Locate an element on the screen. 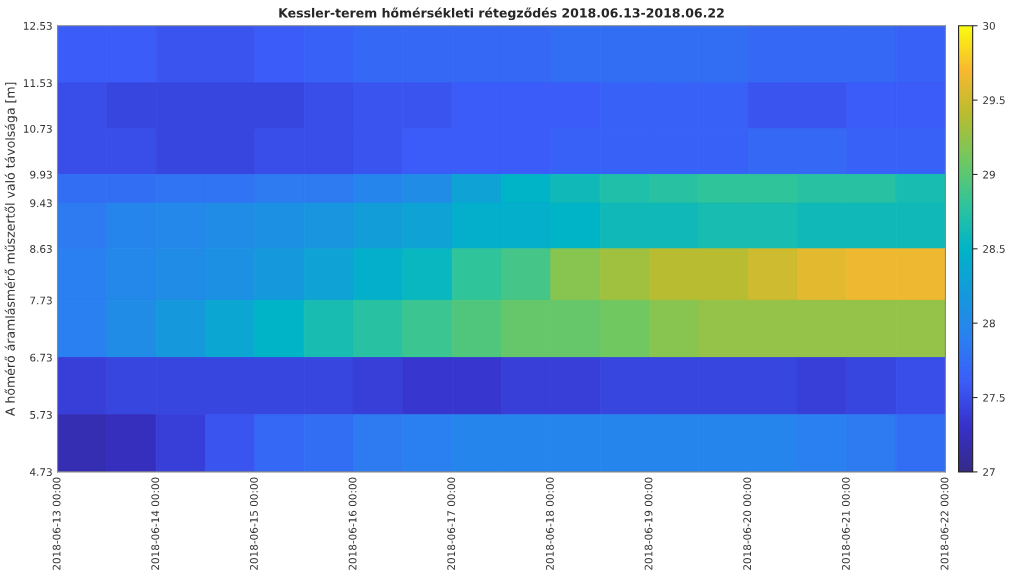 This screenshot has height=572, width=1009. y-tick-label: 10.73 is located at coordinates (37, 128).